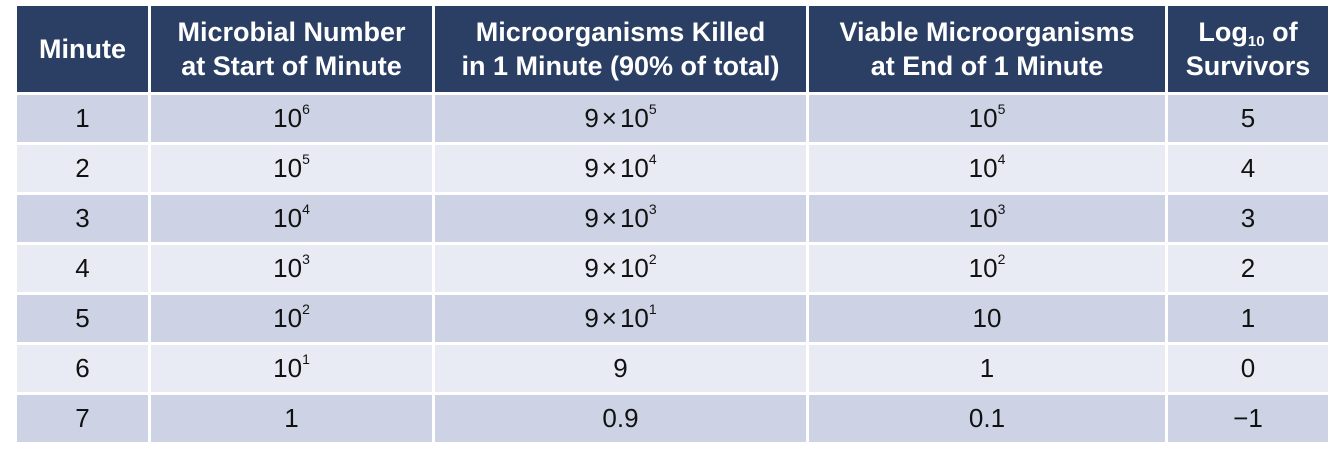 The image size is (1338, 452). Describe the element at coordinates (306, 359) in the screenshot. I see `start-number-exponent: 1` at that location.